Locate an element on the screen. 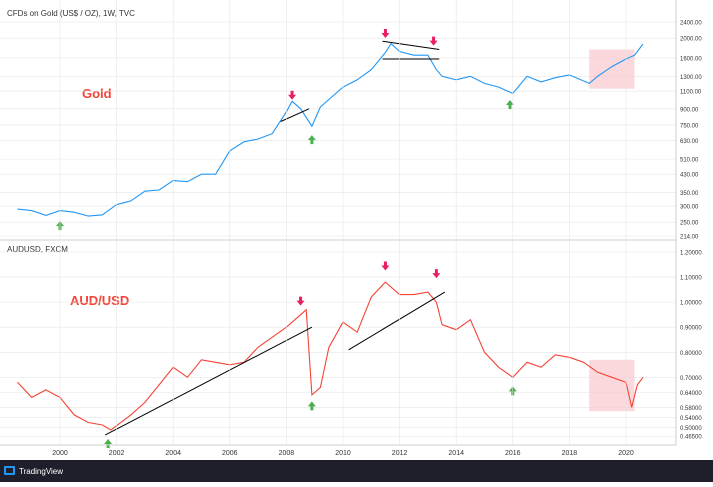  x-tick-label: 2004 is located at coordinates (173, 453).